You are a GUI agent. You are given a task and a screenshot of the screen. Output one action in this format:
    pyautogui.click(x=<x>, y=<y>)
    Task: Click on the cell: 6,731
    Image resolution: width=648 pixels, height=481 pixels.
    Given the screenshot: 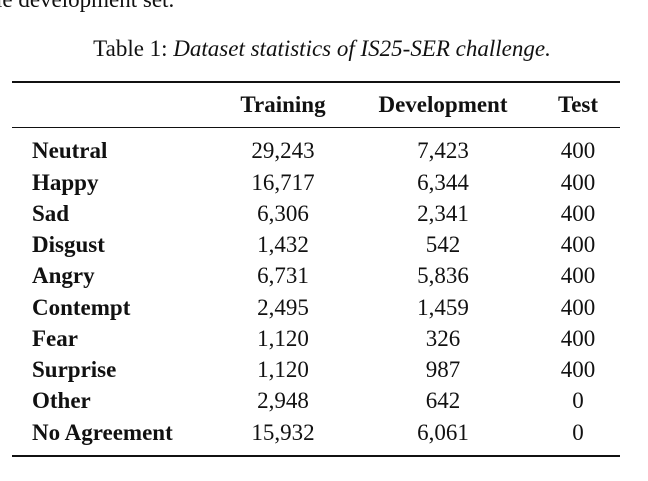 What is the action you would take?
    pyautogui.click(x=283, y=275)
    